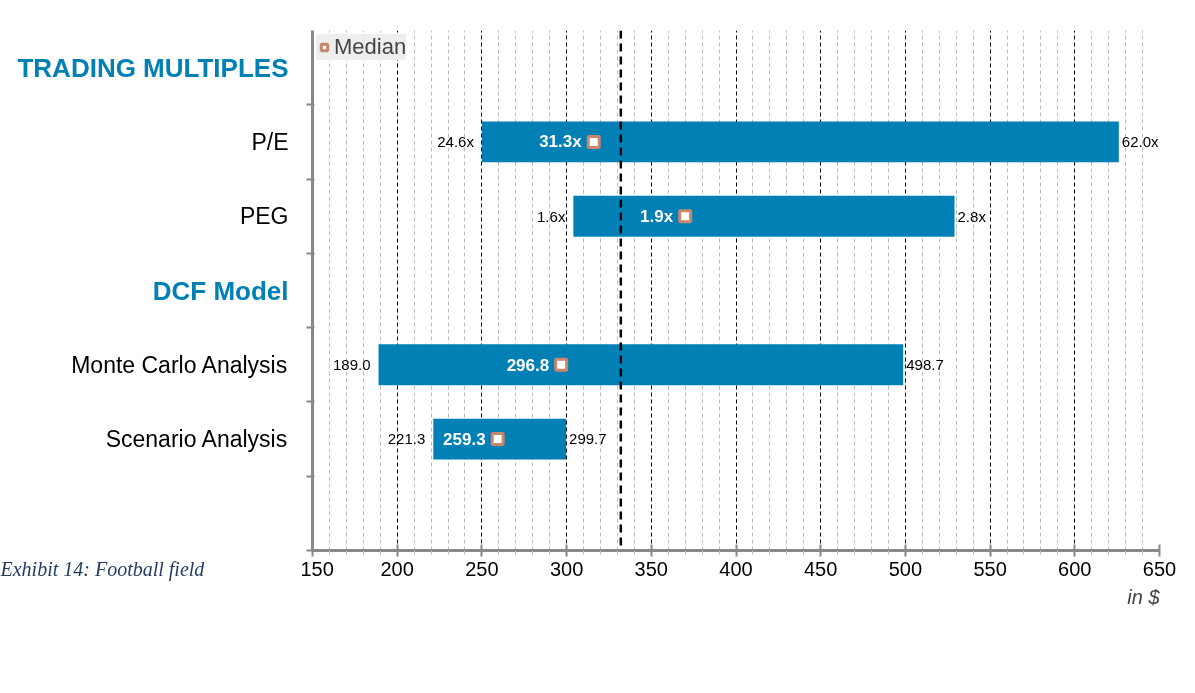  Describe the element at coordinates (551, 216) in the screenshot. I see `annotation: 1.6x` at that location.